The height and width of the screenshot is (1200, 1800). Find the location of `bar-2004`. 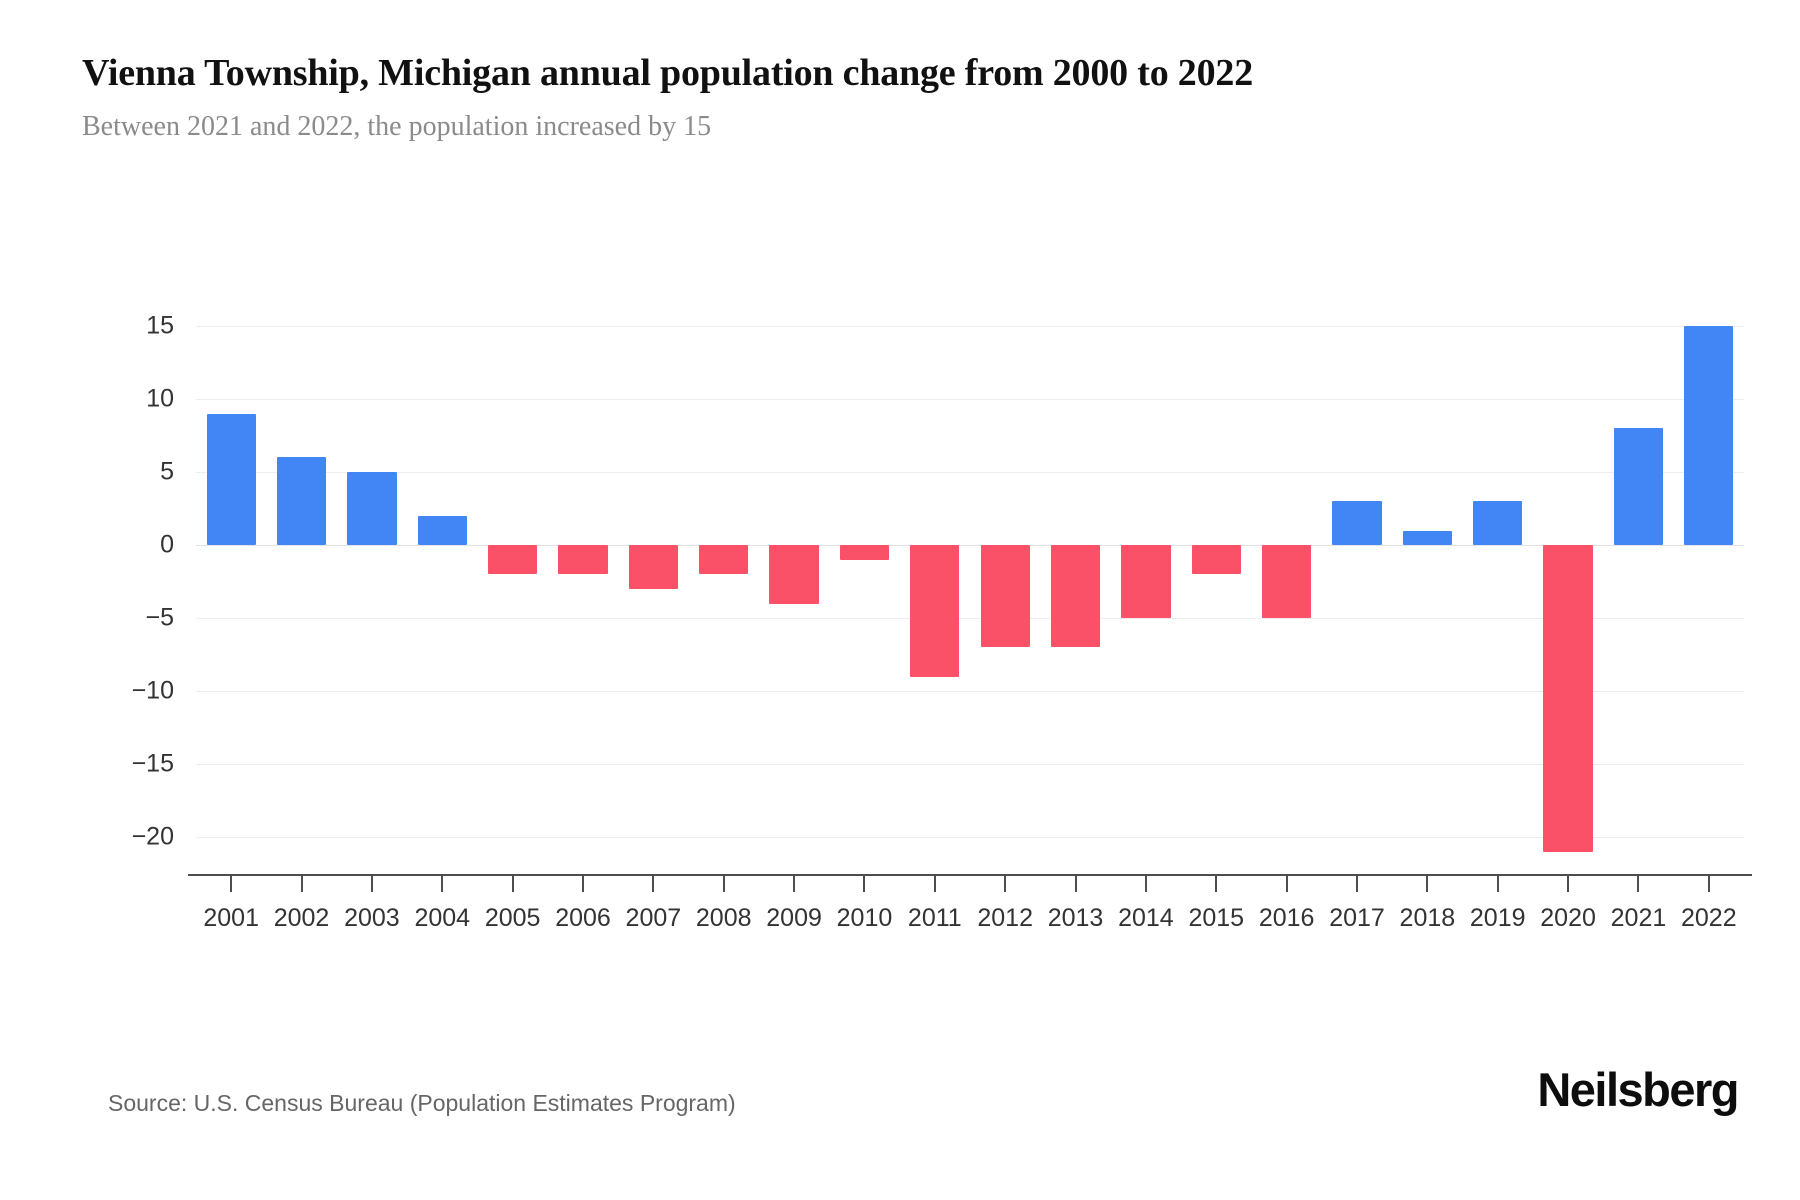

bar-2004 is located at coordinates (442, 530).